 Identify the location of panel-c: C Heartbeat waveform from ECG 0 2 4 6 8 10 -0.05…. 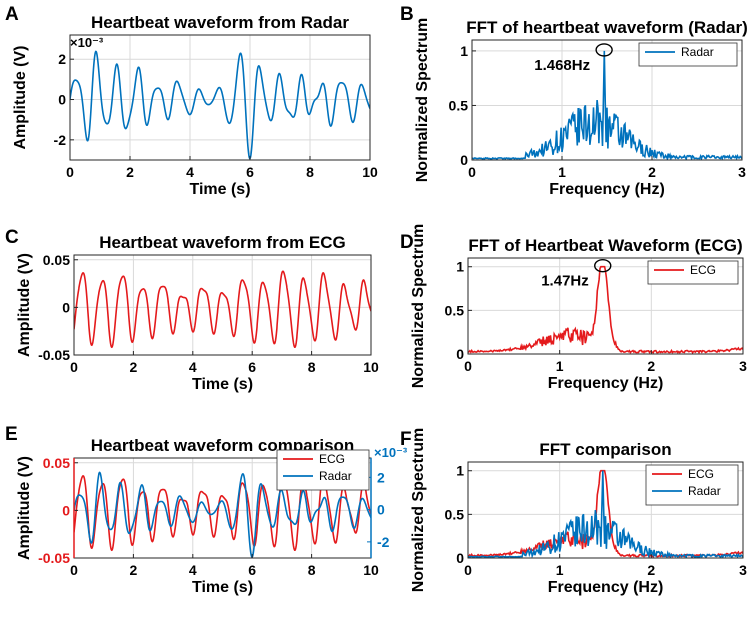
(192, 310).